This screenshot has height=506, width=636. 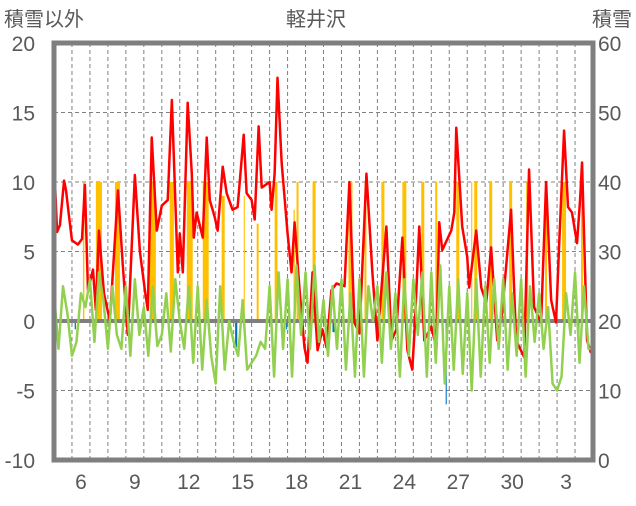 What do you see at coordinates (135, 482) in the screenshot?
I see `x-tick-label: 9` at bounding box center [135, 482].